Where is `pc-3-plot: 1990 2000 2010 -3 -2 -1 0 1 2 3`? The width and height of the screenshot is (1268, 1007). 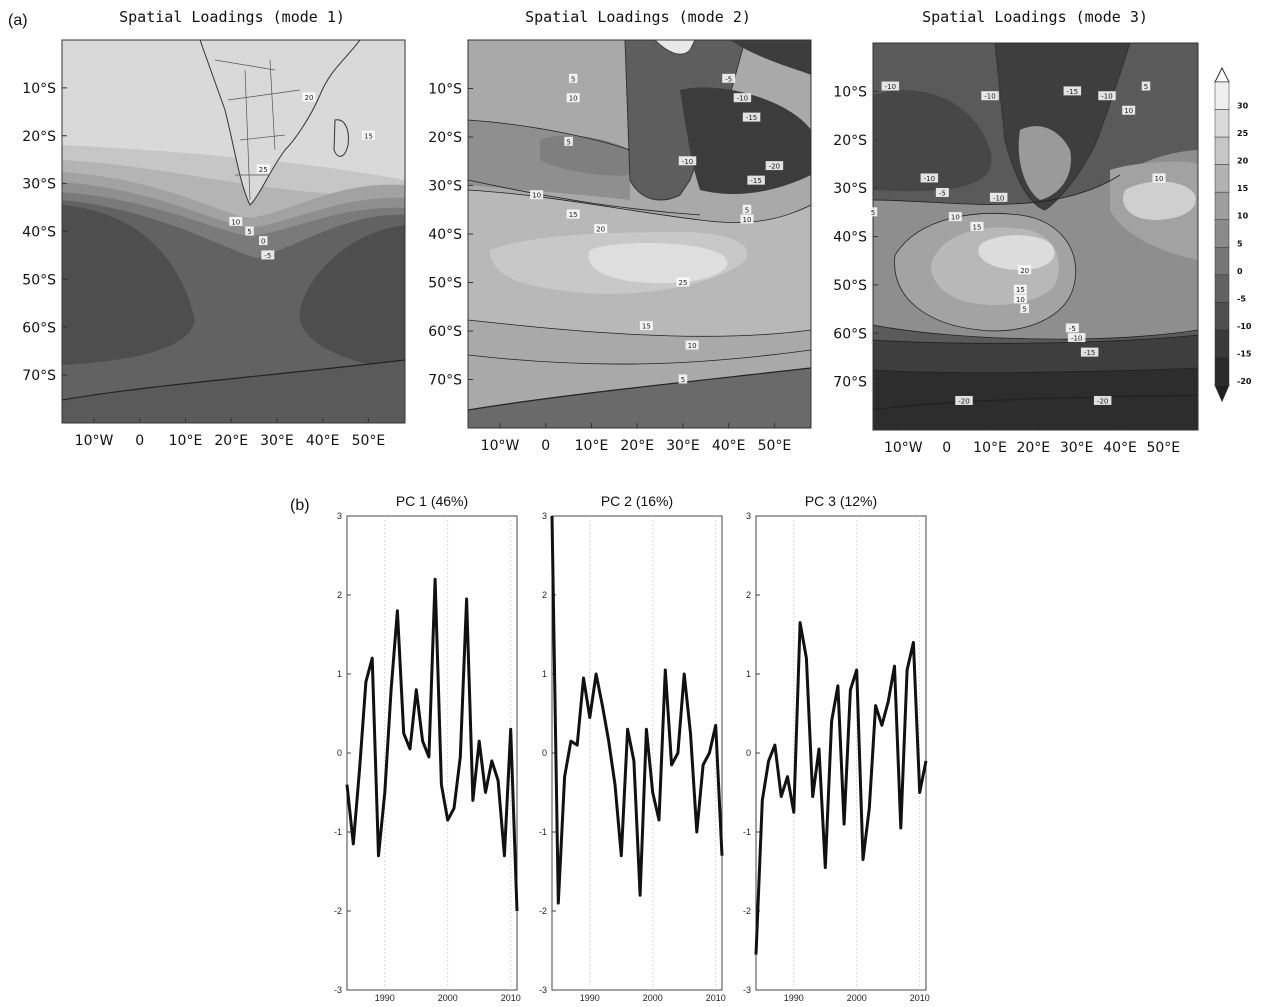 pc-3-plot: 1990 2000 2010 -3 -2 -1 0 1 2 3 is located at coordinates (836, 757).